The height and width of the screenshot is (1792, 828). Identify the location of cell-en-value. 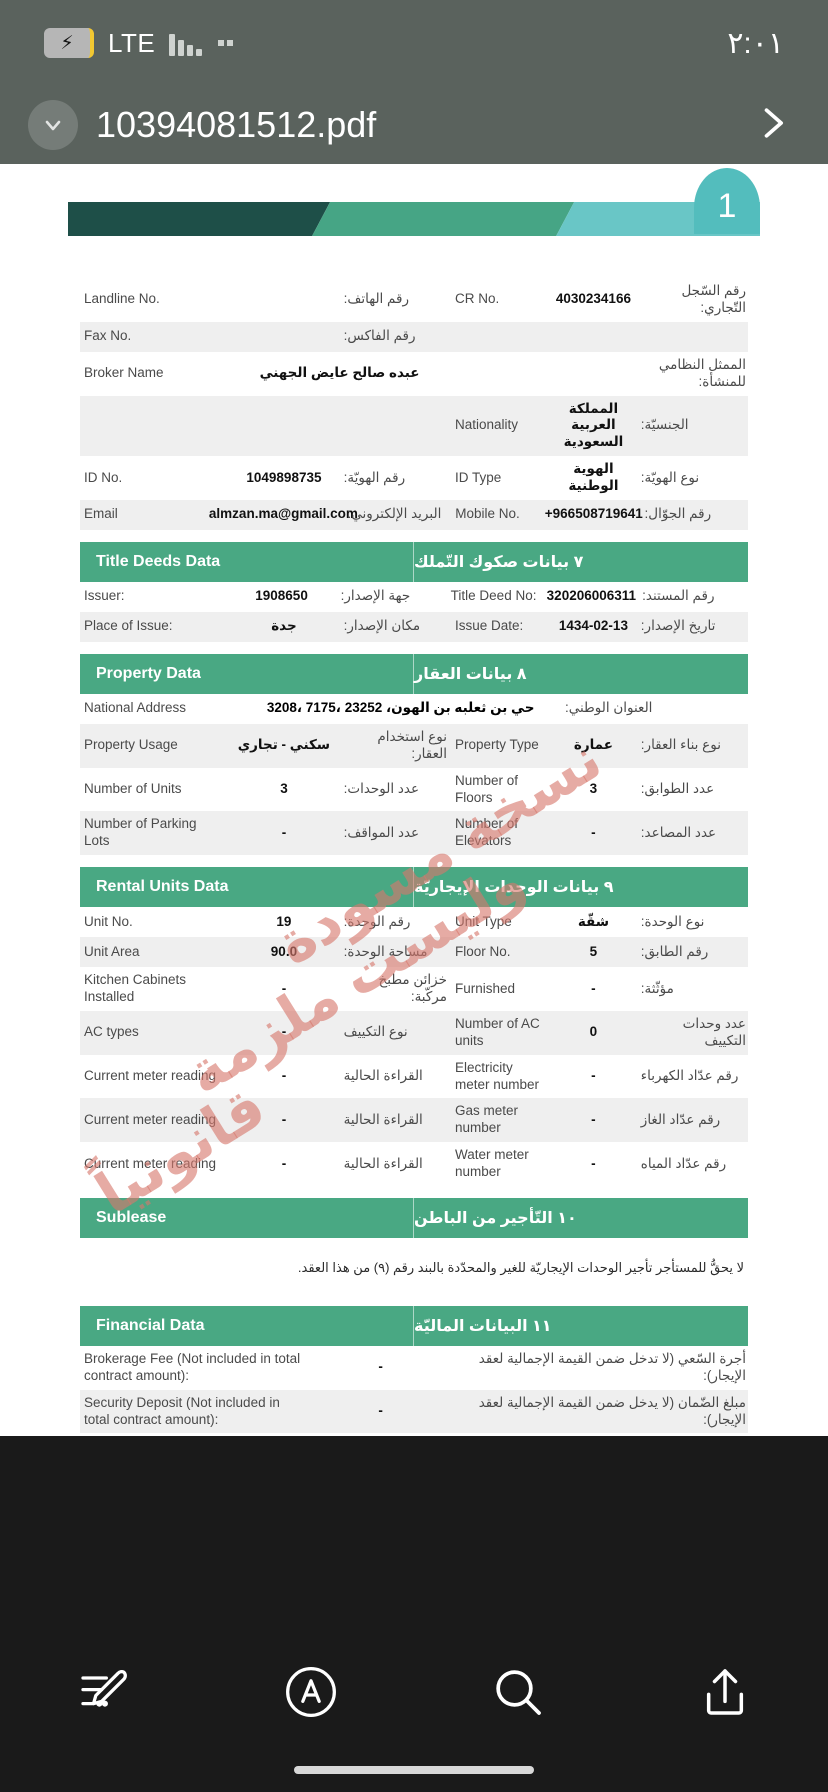
(283, 300).